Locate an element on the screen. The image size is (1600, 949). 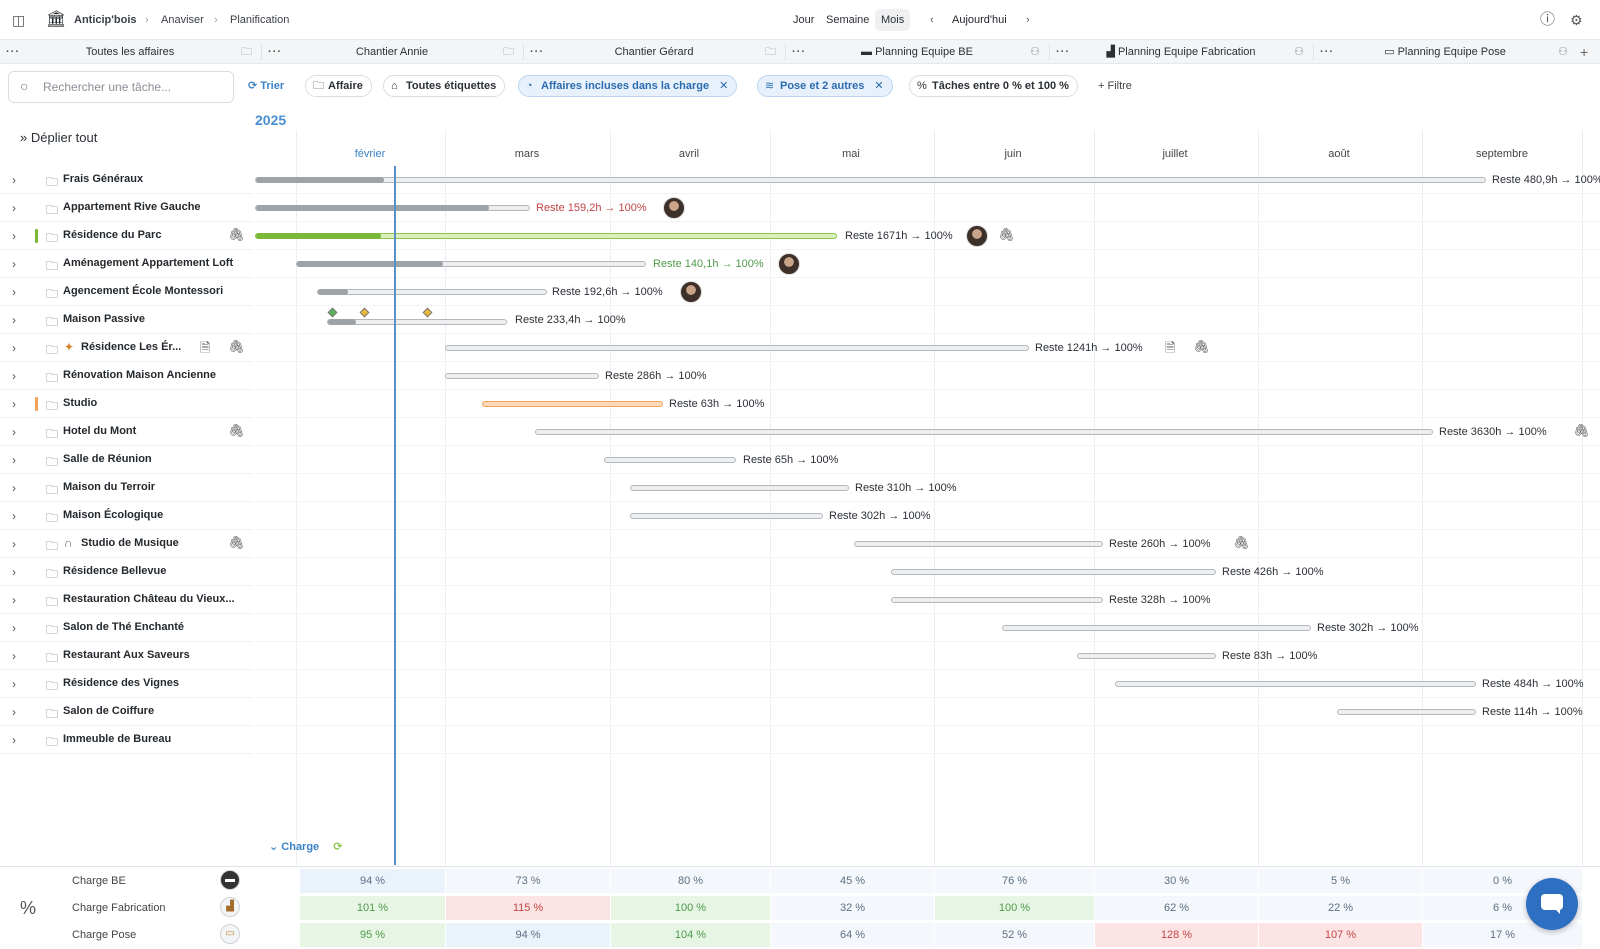
view-month-button: Mois is located at coordinates (893, 20).